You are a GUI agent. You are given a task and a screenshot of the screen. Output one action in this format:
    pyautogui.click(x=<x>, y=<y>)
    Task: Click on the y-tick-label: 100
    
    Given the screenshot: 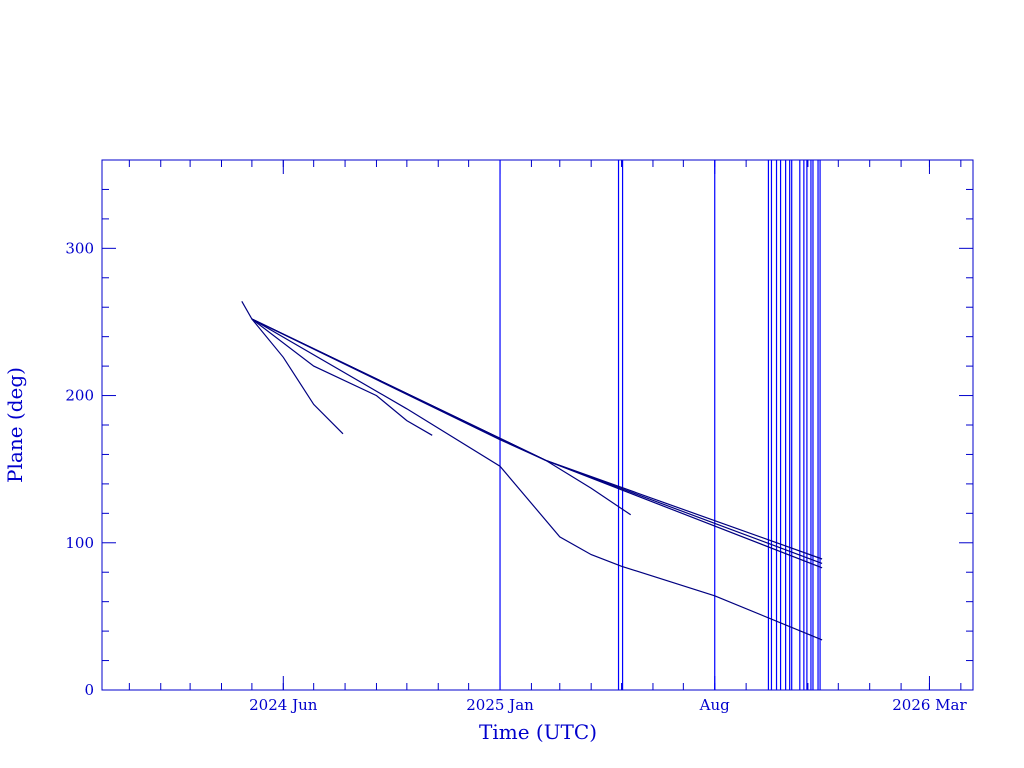 What is the action you would take?
    pyautogui.click(x=79, y=543)
    